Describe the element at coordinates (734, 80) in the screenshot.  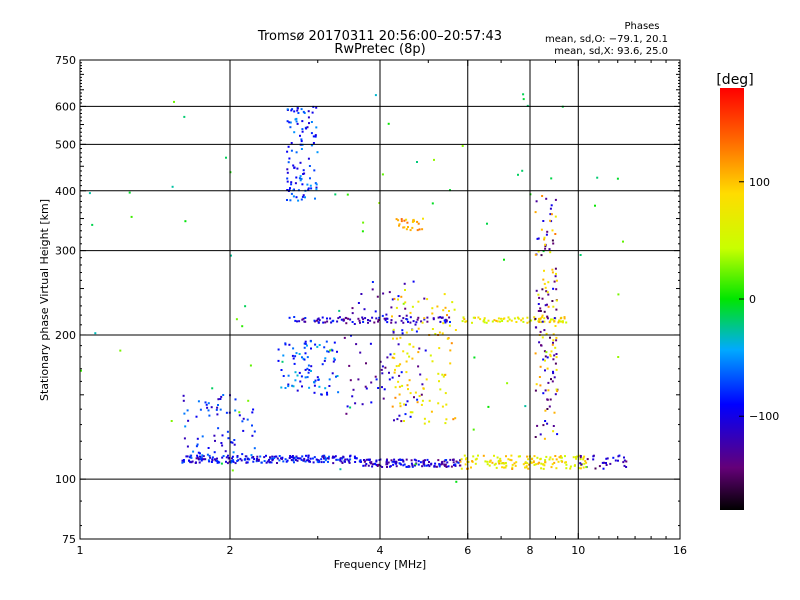
I see `colorbar-label: [deg]` at that location.